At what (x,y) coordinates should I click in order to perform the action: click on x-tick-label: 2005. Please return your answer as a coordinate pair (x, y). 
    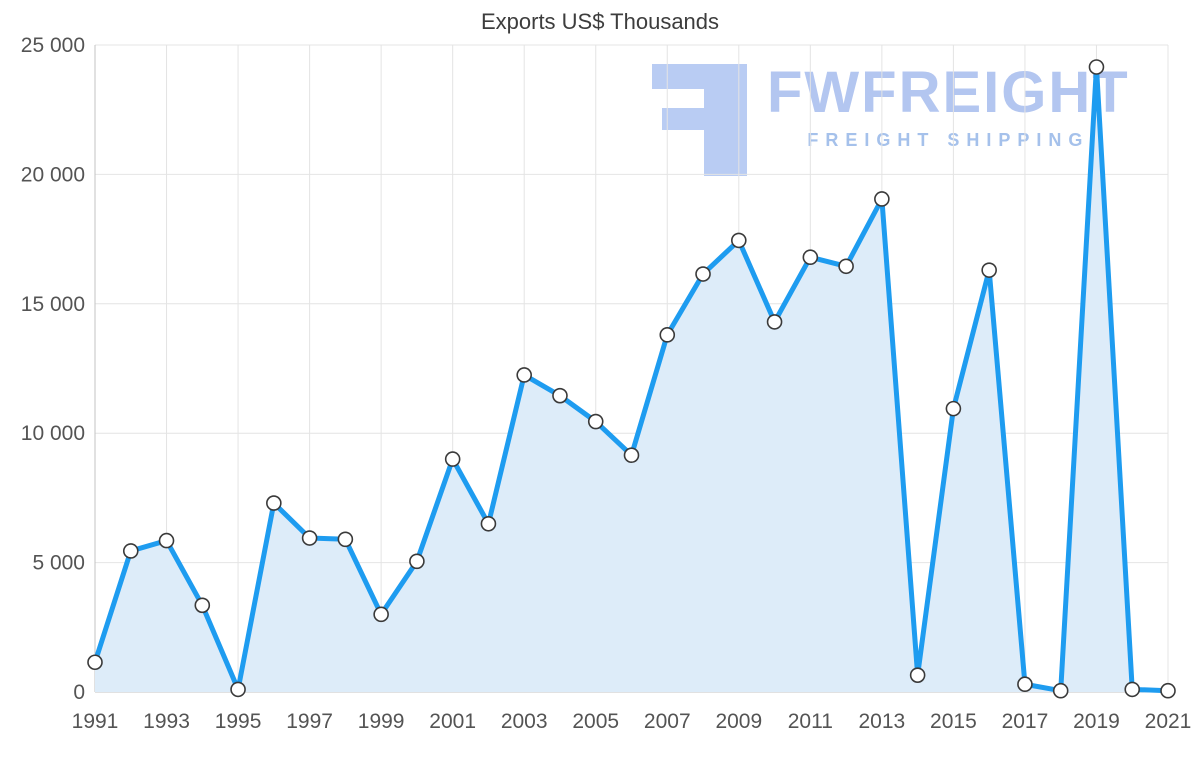
    Looking at the image, I should click on (595, 721).